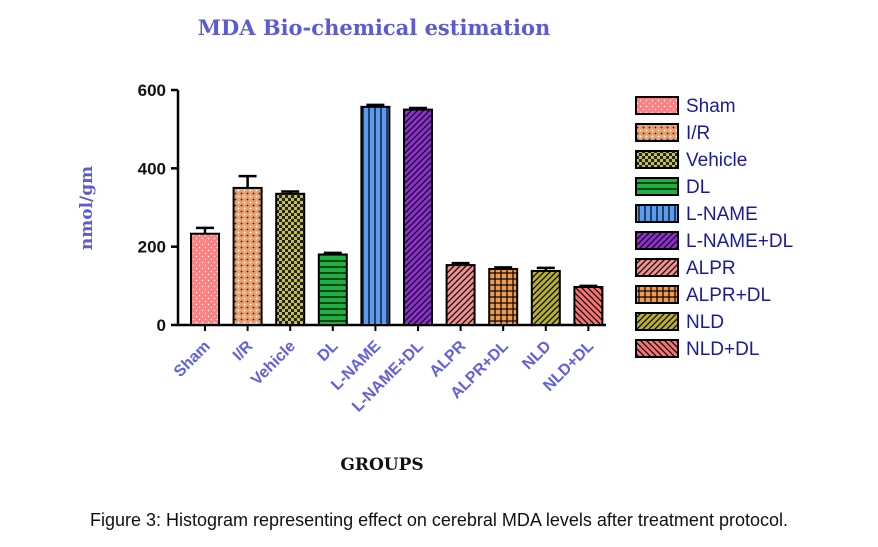 This screenshot has height=547, width=878. Describe the element at coordinates (711, 268) in the screenshot. I see `legend-label: ALPR` at that location.